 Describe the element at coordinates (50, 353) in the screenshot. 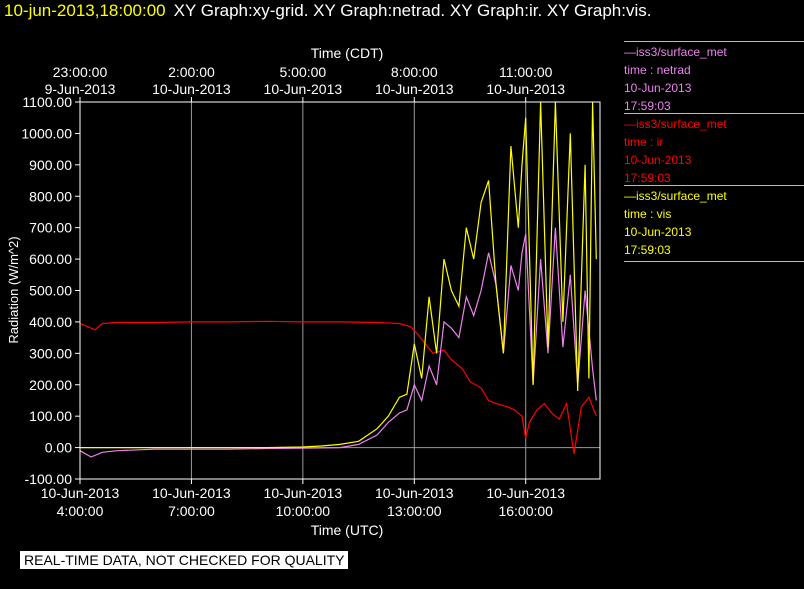

I see `y-tick-label: 300.00` at that location.